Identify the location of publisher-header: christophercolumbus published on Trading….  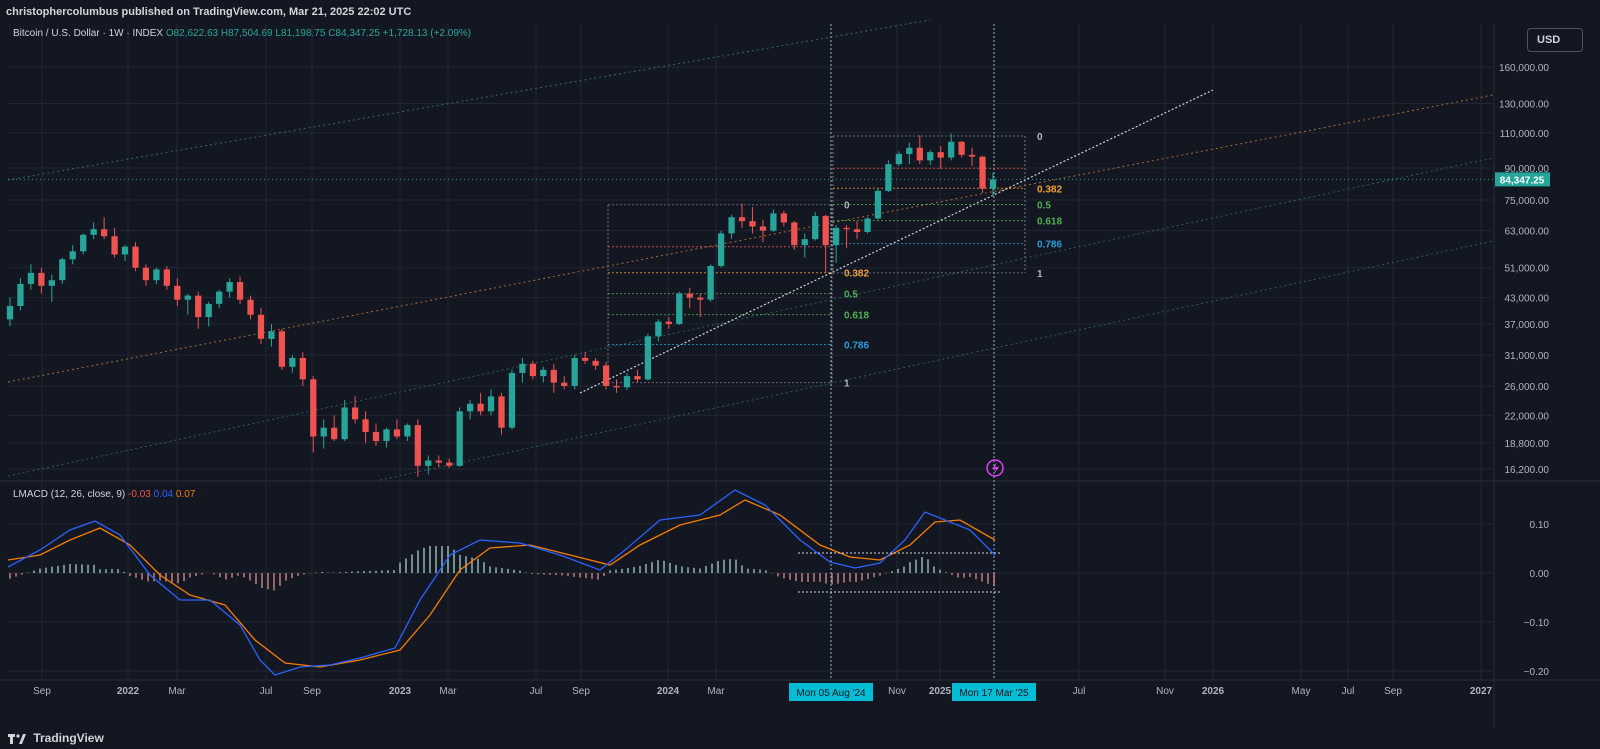
(800, 12).